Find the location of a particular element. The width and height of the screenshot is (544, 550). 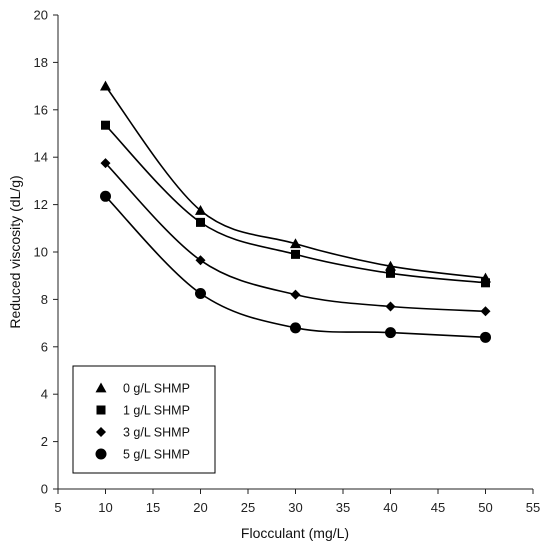

y-tick-label: 20 is located at coordinates (41, 15).